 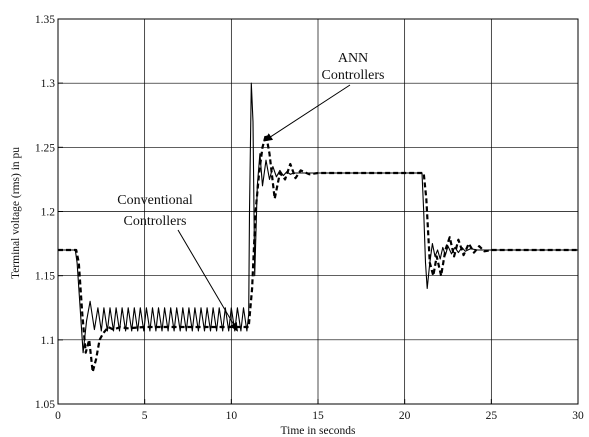 I want to click on x-tick-label: 10, so click(x=232, y=416).